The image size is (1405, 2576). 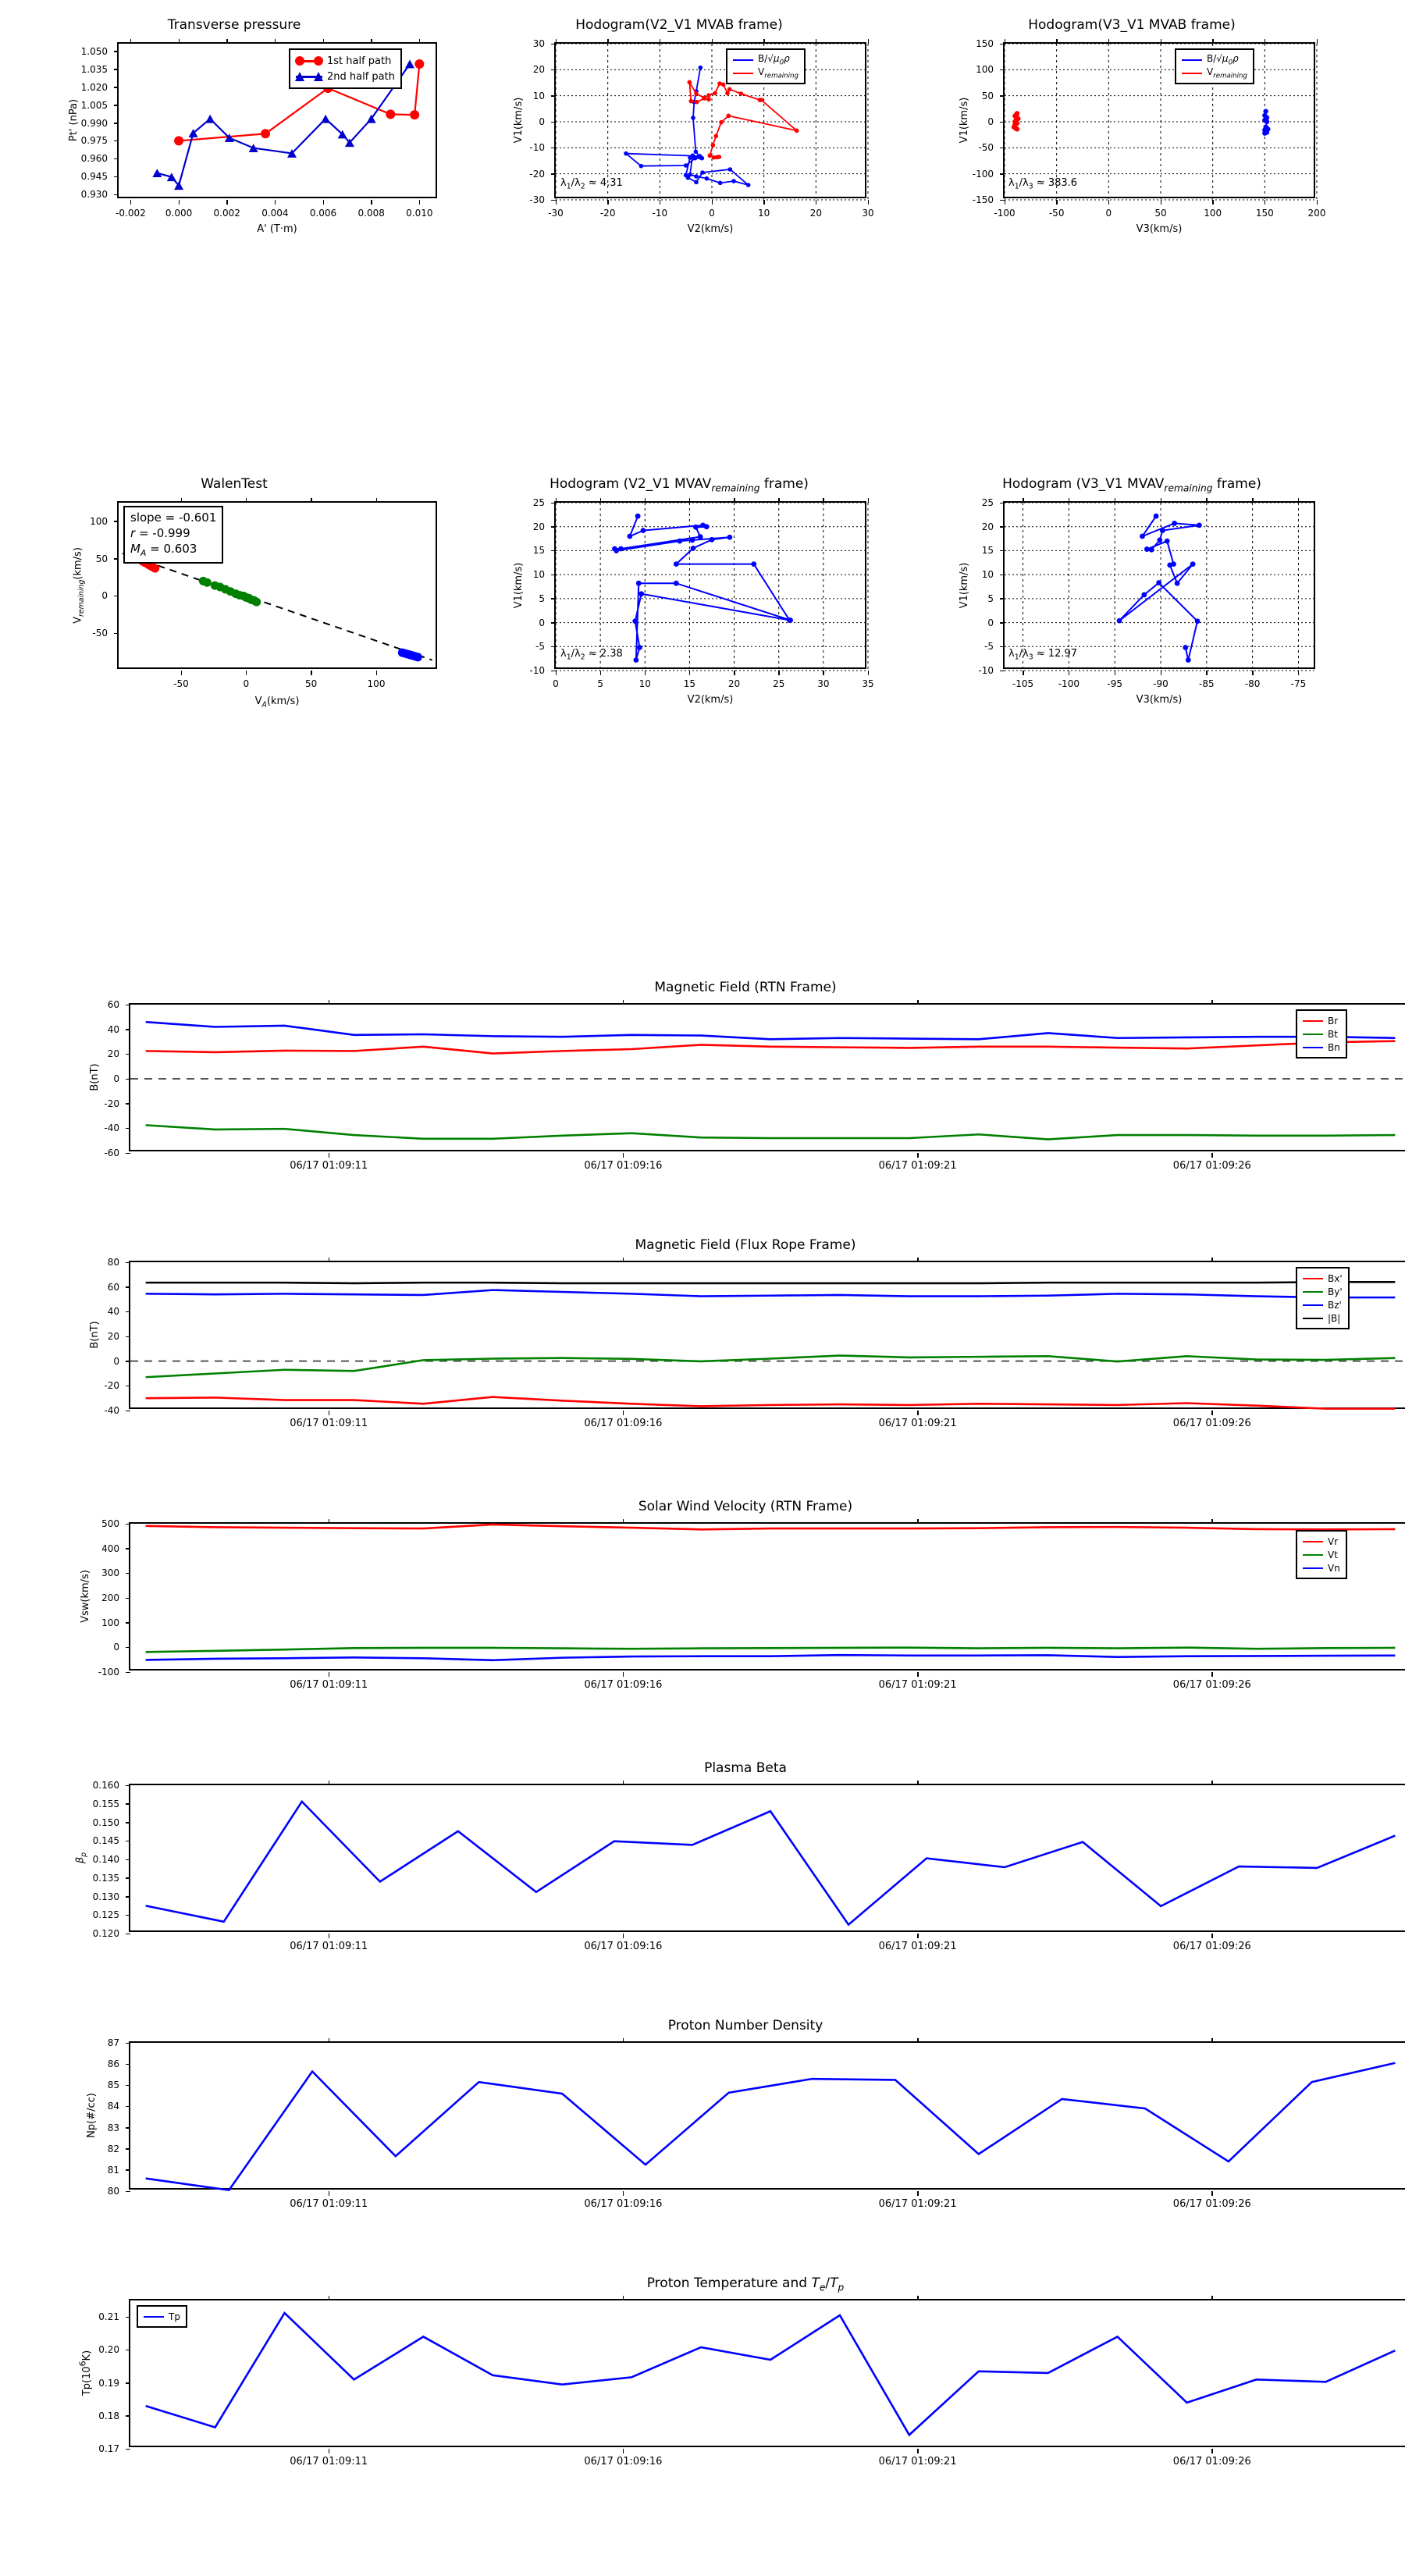 I want to click on y-tick-label: 100, so click(x=110, y=1622).